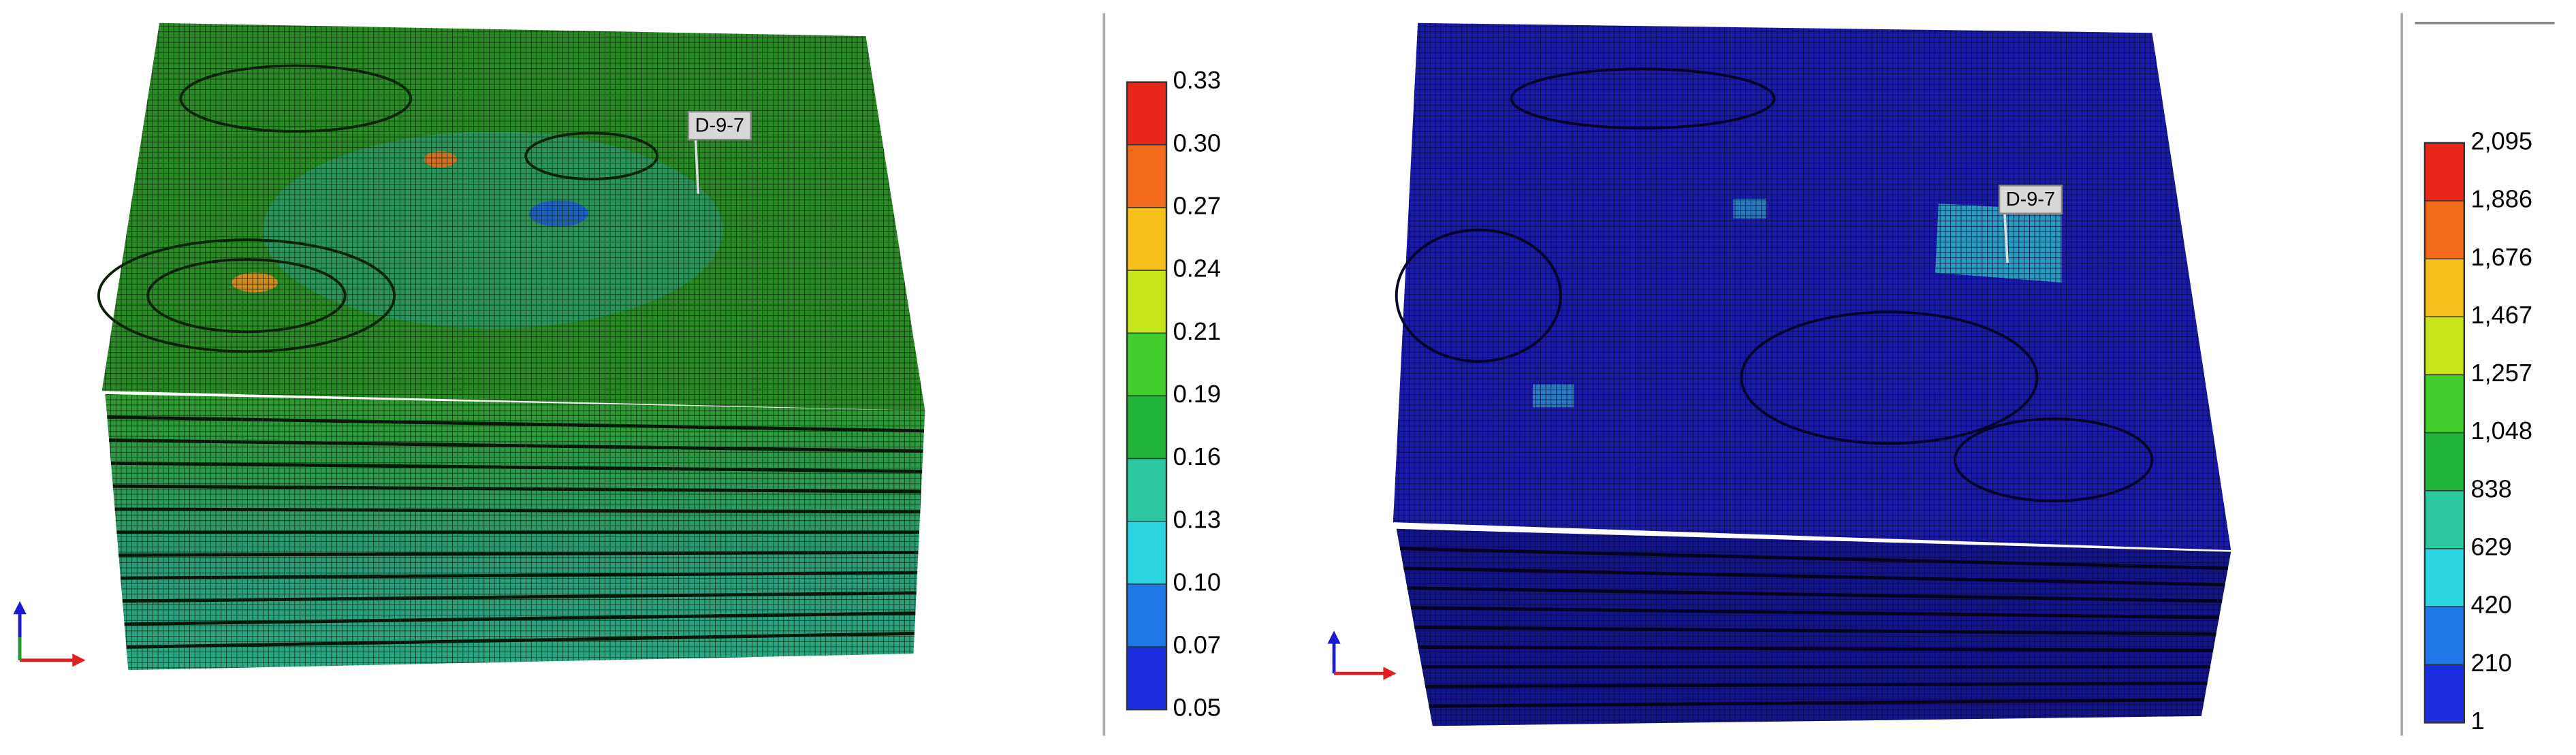  Describe the element at coordinates (378, 208) in the screenshot. I see `contours` at that location.